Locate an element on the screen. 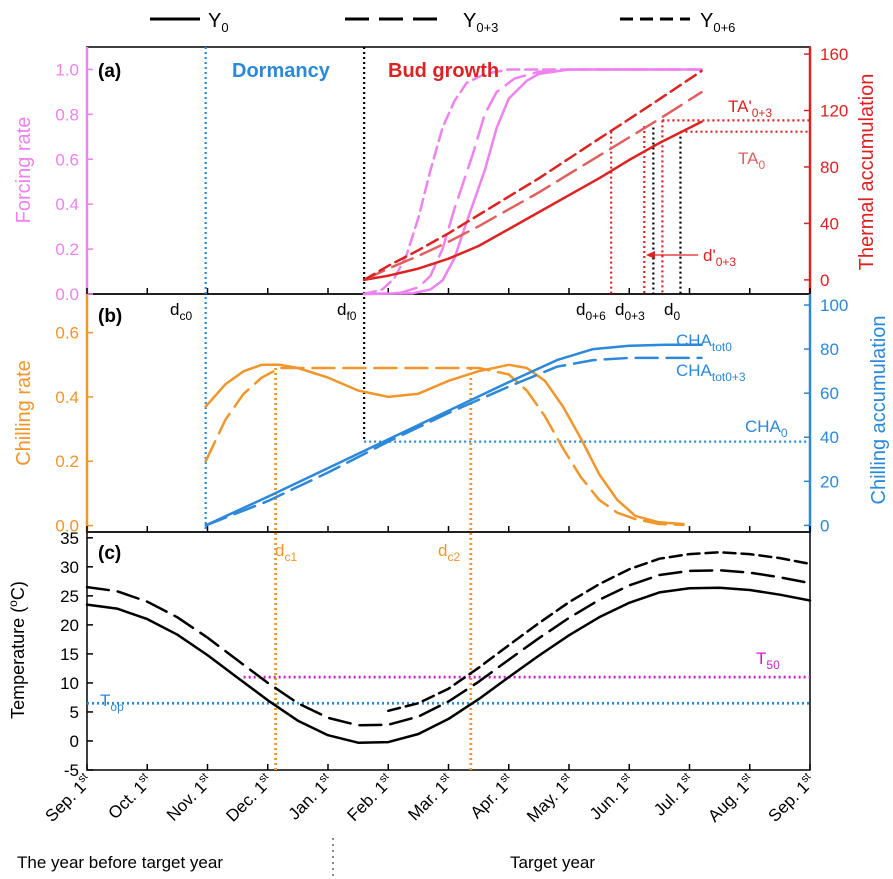 The height and width of the screenshot is (879, 893). temperature-tick-label: 35 is located at coordinates (69, 538).